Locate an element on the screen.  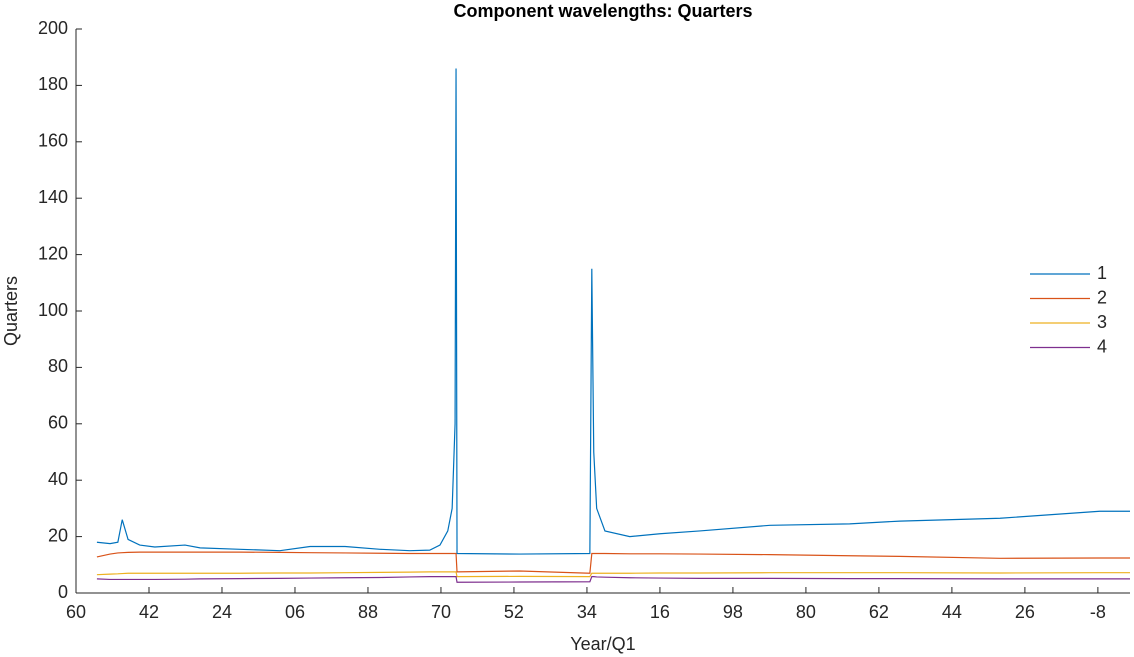
legend-label: 1 is located at coordinates (1102, 273).